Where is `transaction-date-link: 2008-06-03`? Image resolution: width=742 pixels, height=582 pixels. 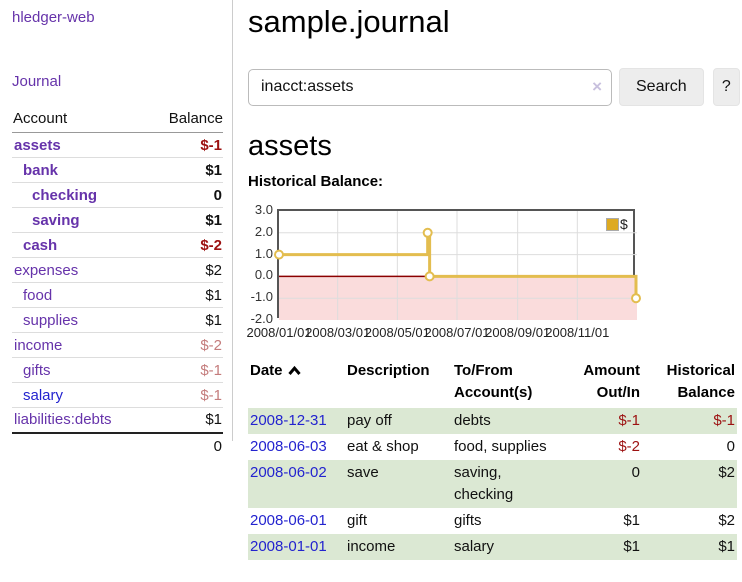 transaction-date-link: 2008-06-03 is located at coordinates (288, 446).